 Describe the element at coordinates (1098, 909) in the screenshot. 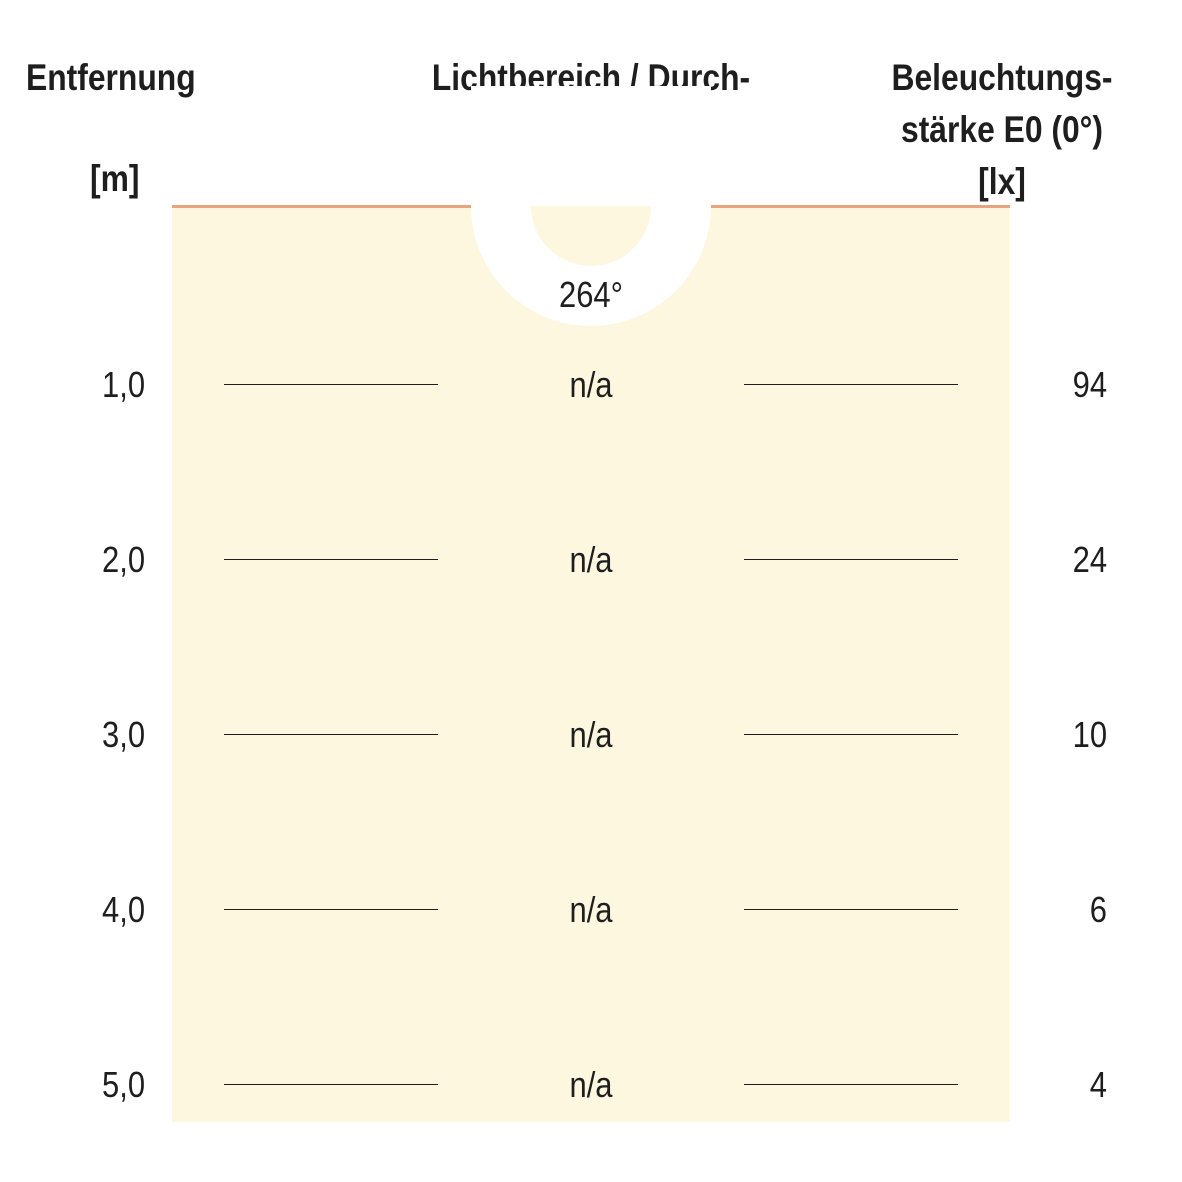

I see `illuminance-value: 6` at that location.